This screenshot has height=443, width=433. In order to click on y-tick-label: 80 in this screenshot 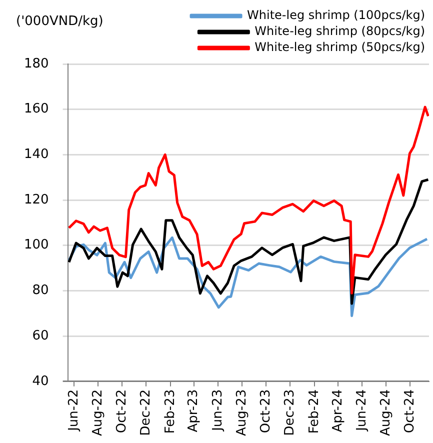, I will do `click(40, 290)`.